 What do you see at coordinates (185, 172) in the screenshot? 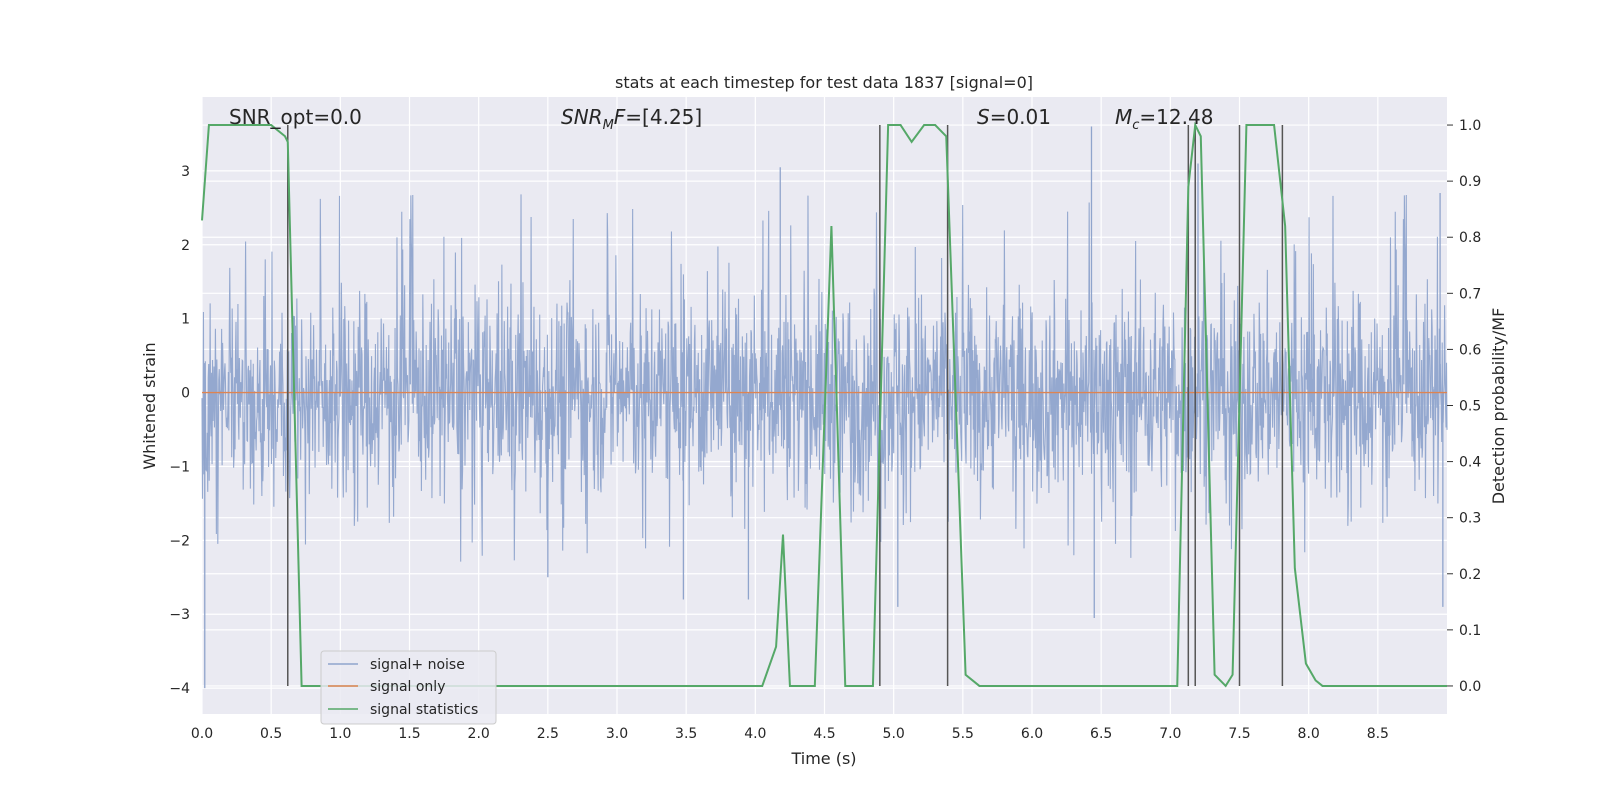
I see `y-tick-label: 3` at bounding box center [185, 172].